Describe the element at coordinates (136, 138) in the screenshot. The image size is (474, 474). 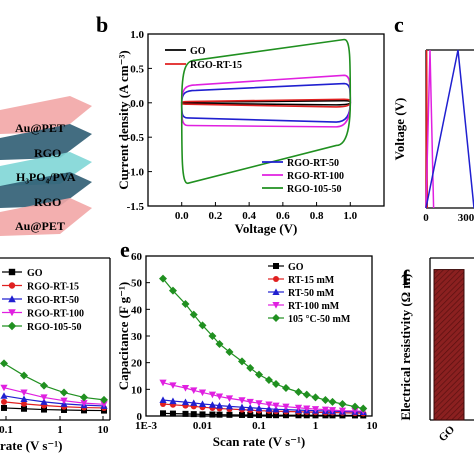
I see `chart-b-ytick-label: -0.5` at that location.